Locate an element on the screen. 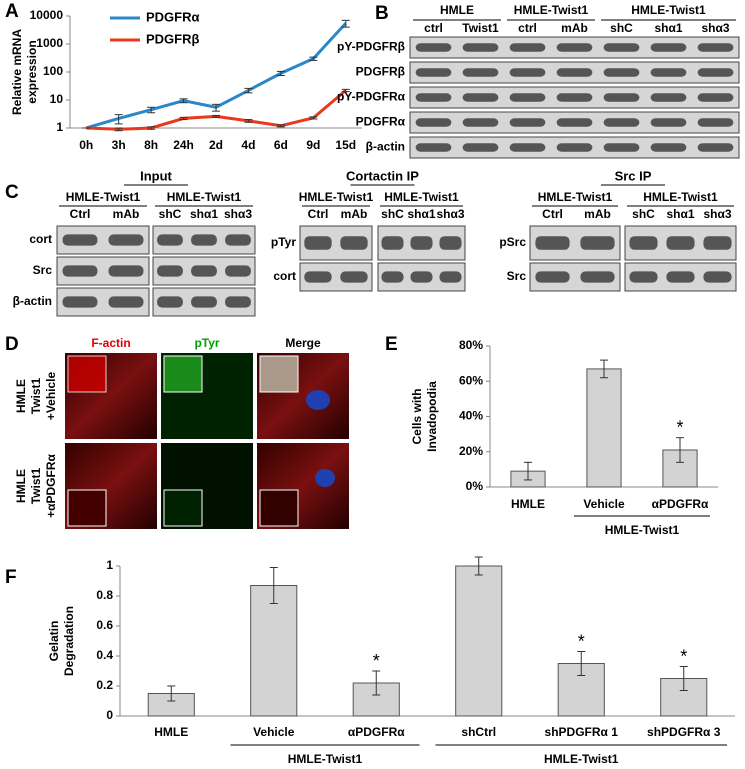 The width and height of the screenshot is (745, 769). row-label: +αPDGFRα is located at coordinates (51, 485).